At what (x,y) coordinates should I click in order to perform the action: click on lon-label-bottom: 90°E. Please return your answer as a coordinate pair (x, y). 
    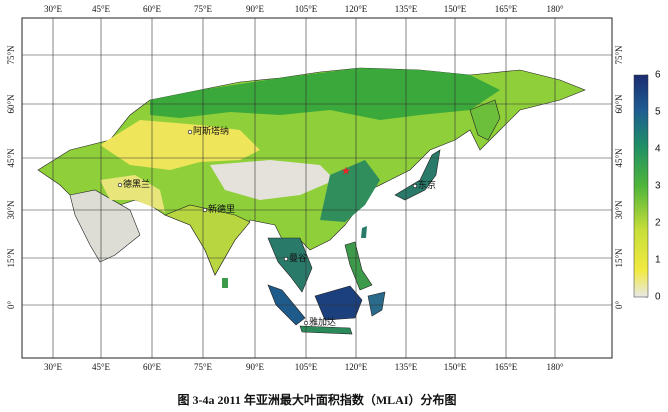
    Looking at the image, I should click on (255, 367).